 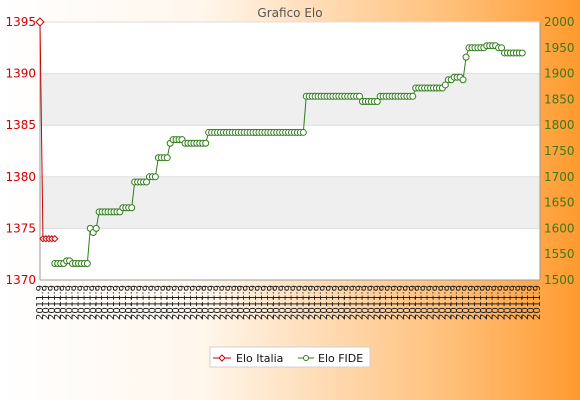 What do you see at coordinates (559, 125) in the screenshot?
I see `right-tick-label: 1800` at bounding box center [559, 125].